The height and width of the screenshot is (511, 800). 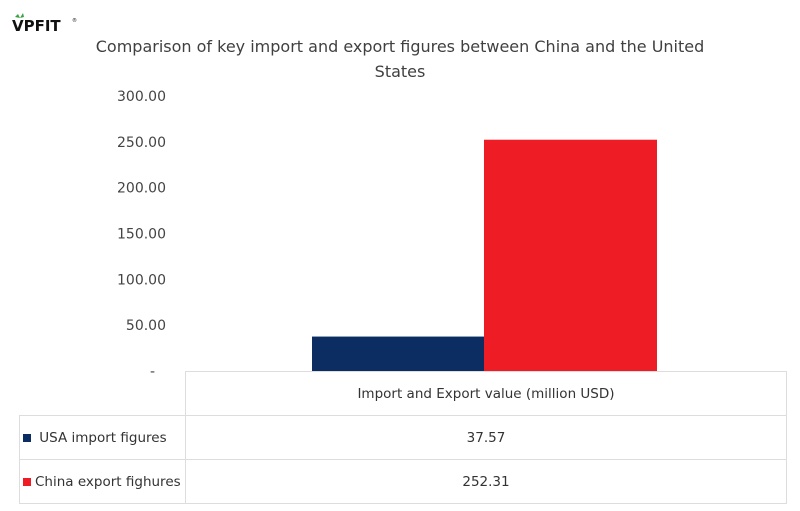 What do you see at coordinates (486, 393) in the screenshot?
I see `x-axis-label: Import and Export value (million USD)` at bounding box center [486, 393].